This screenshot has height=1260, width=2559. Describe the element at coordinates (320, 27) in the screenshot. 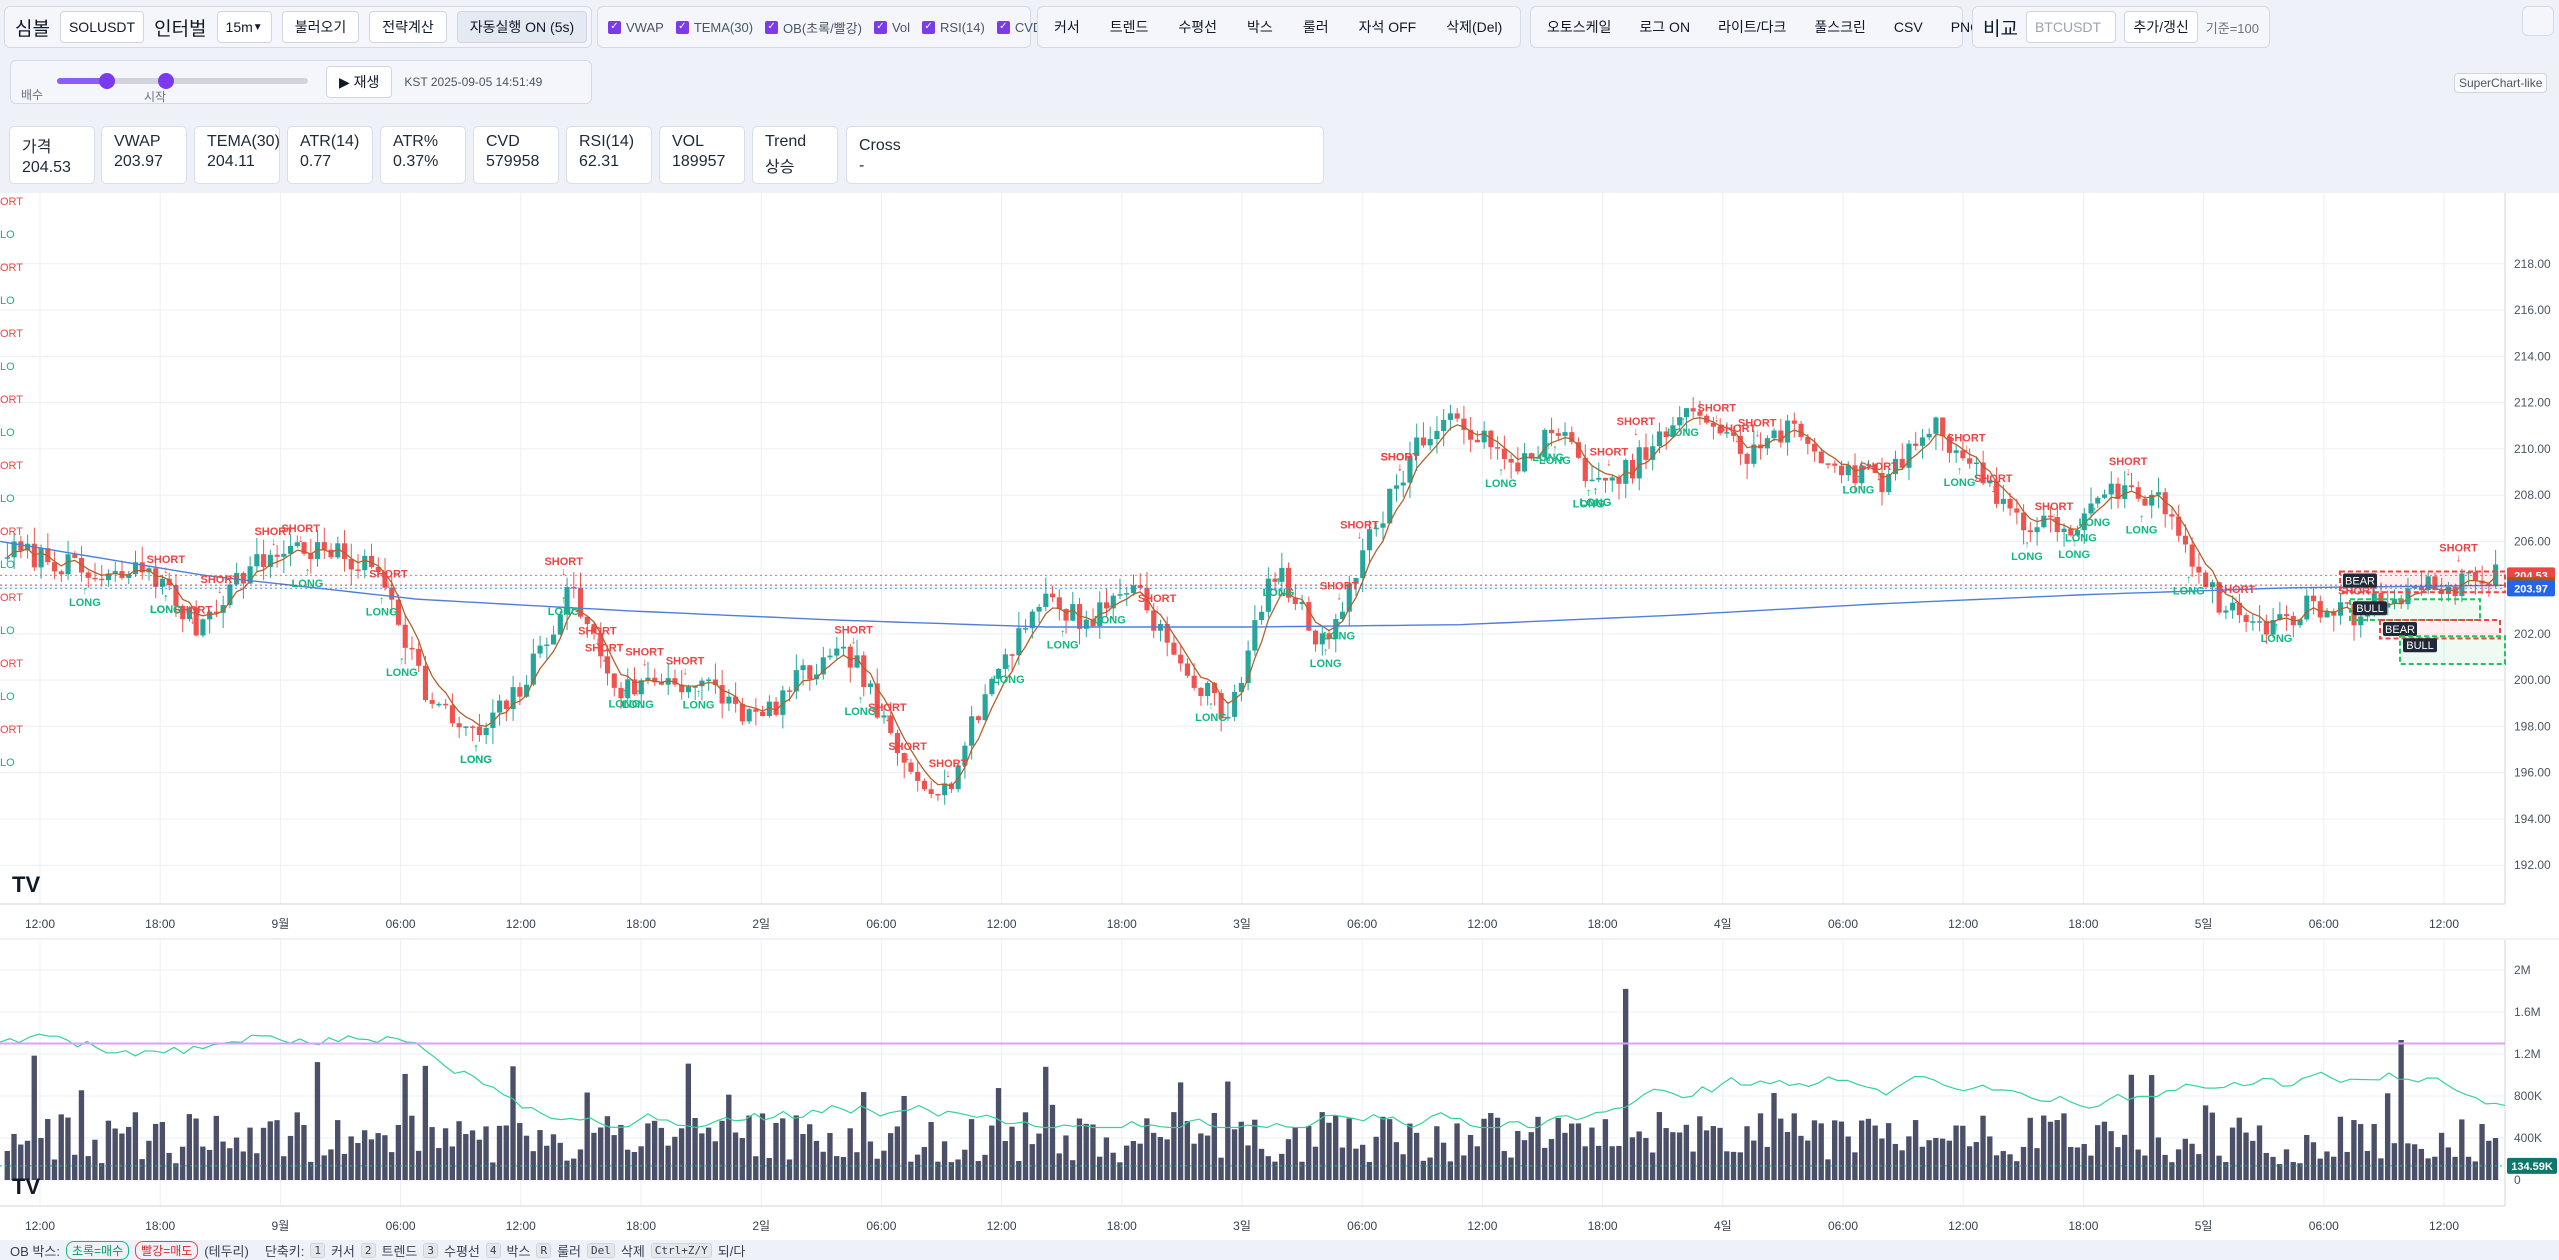

I see `load-button: 불러오기` at that location.